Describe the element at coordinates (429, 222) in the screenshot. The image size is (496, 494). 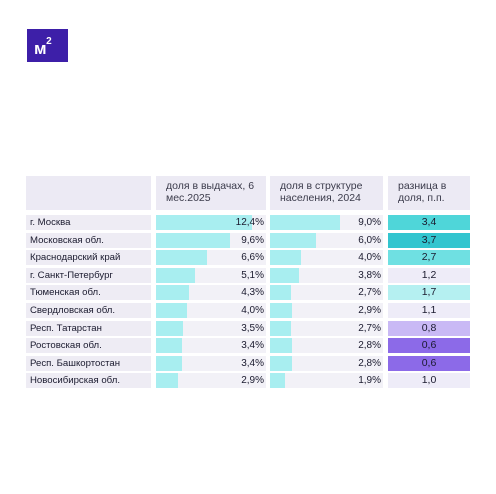
I see `difference-value: 3,4` at that location.